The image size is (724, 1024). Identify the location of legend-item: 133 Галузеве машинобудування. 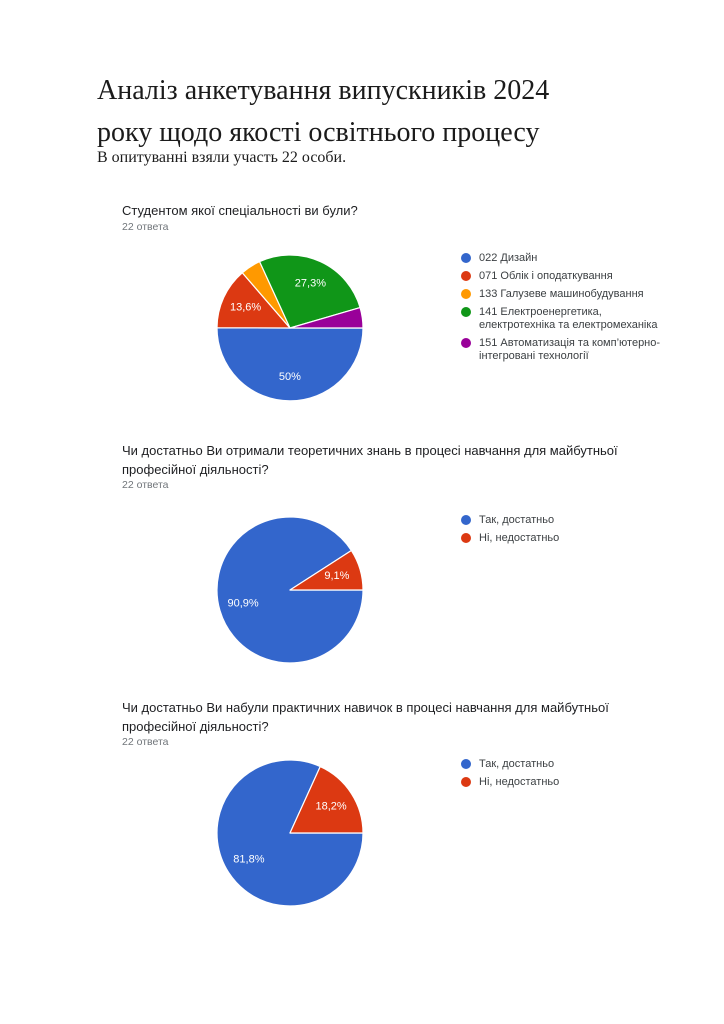
(560, 294).